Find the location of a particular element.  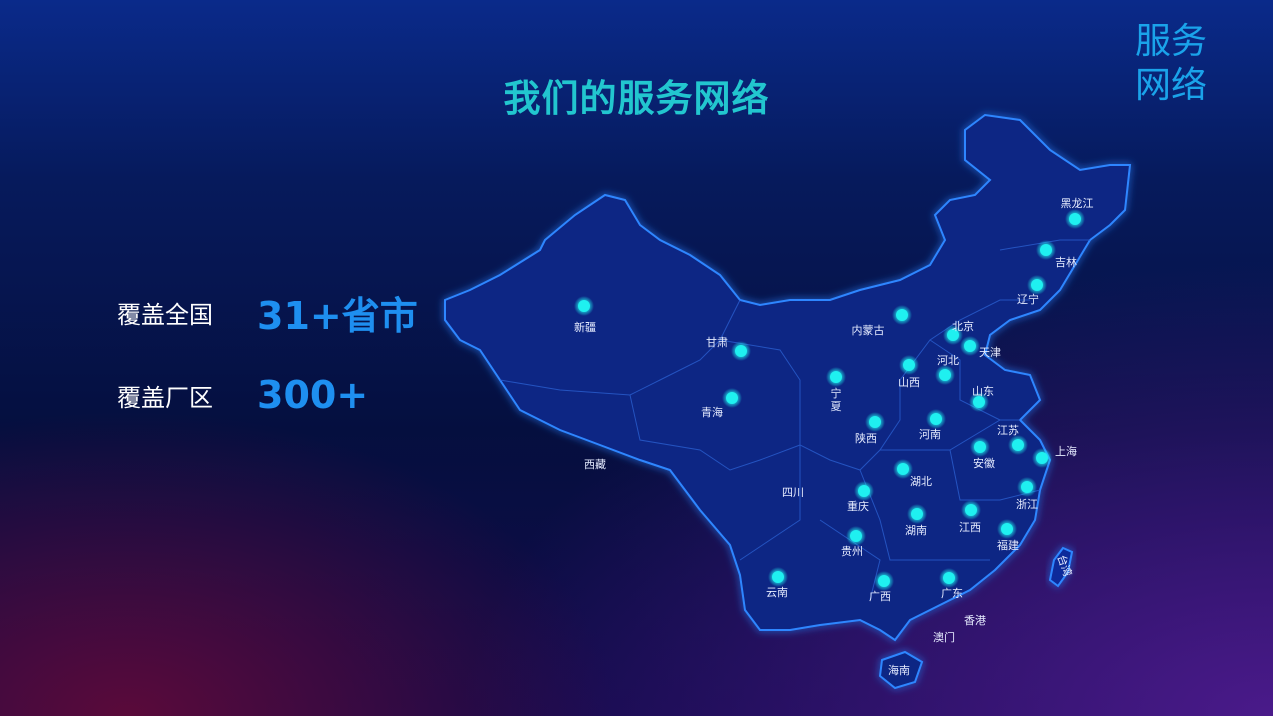

region-label: 吉林 is located at coordinates (1066, 262).